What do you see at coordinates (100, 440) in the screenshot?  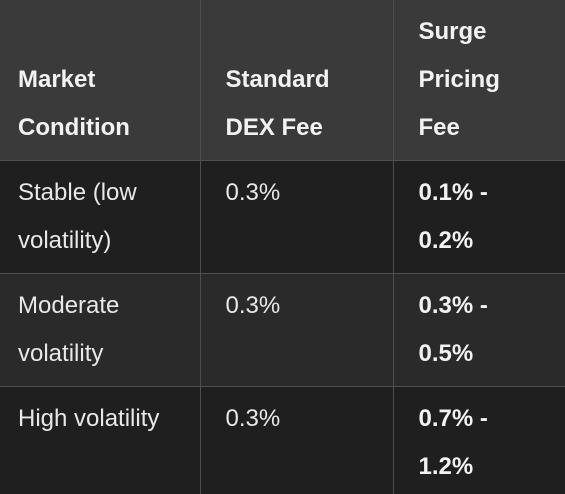 I see `table-cell: High volatility` at bounding box center [100, 440].